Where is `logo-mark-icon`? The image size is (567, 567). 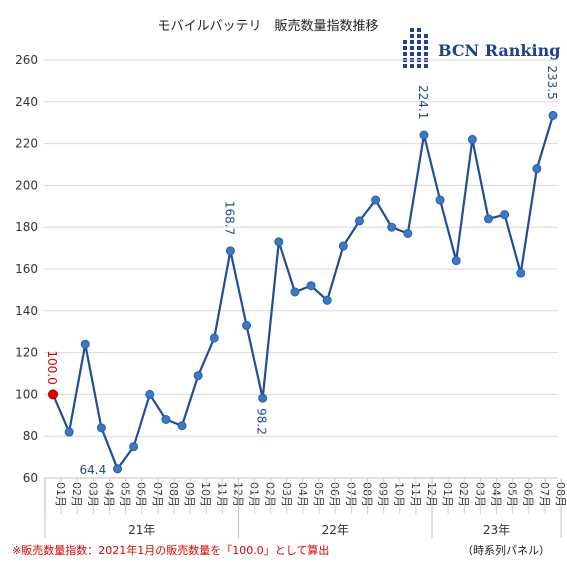
logo-mark-icon is located at coordinates (415, 48).